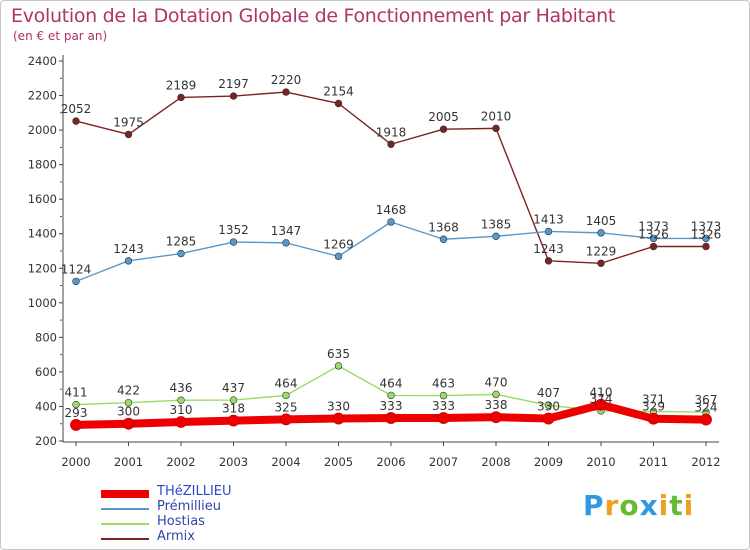 Image resolution: width=750 pixels, height=550 pixels. What do you see at coordinates (705, 462) in the screenshot?
I see `x-tick-label: 2012` at bounding box center [705, 462].